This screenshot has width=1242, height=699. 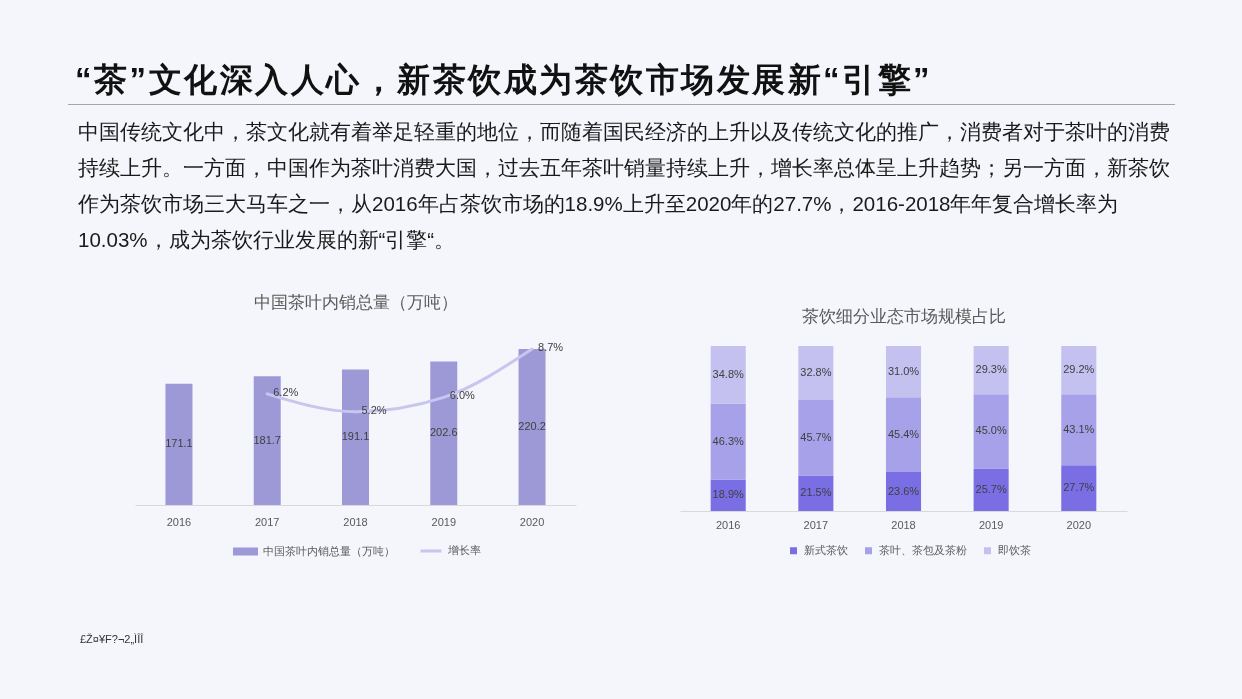 What do you see at coordinates (462, 395) in the screenshot?
I see `data-label: 6.0%` at bounding box center [462, 395].